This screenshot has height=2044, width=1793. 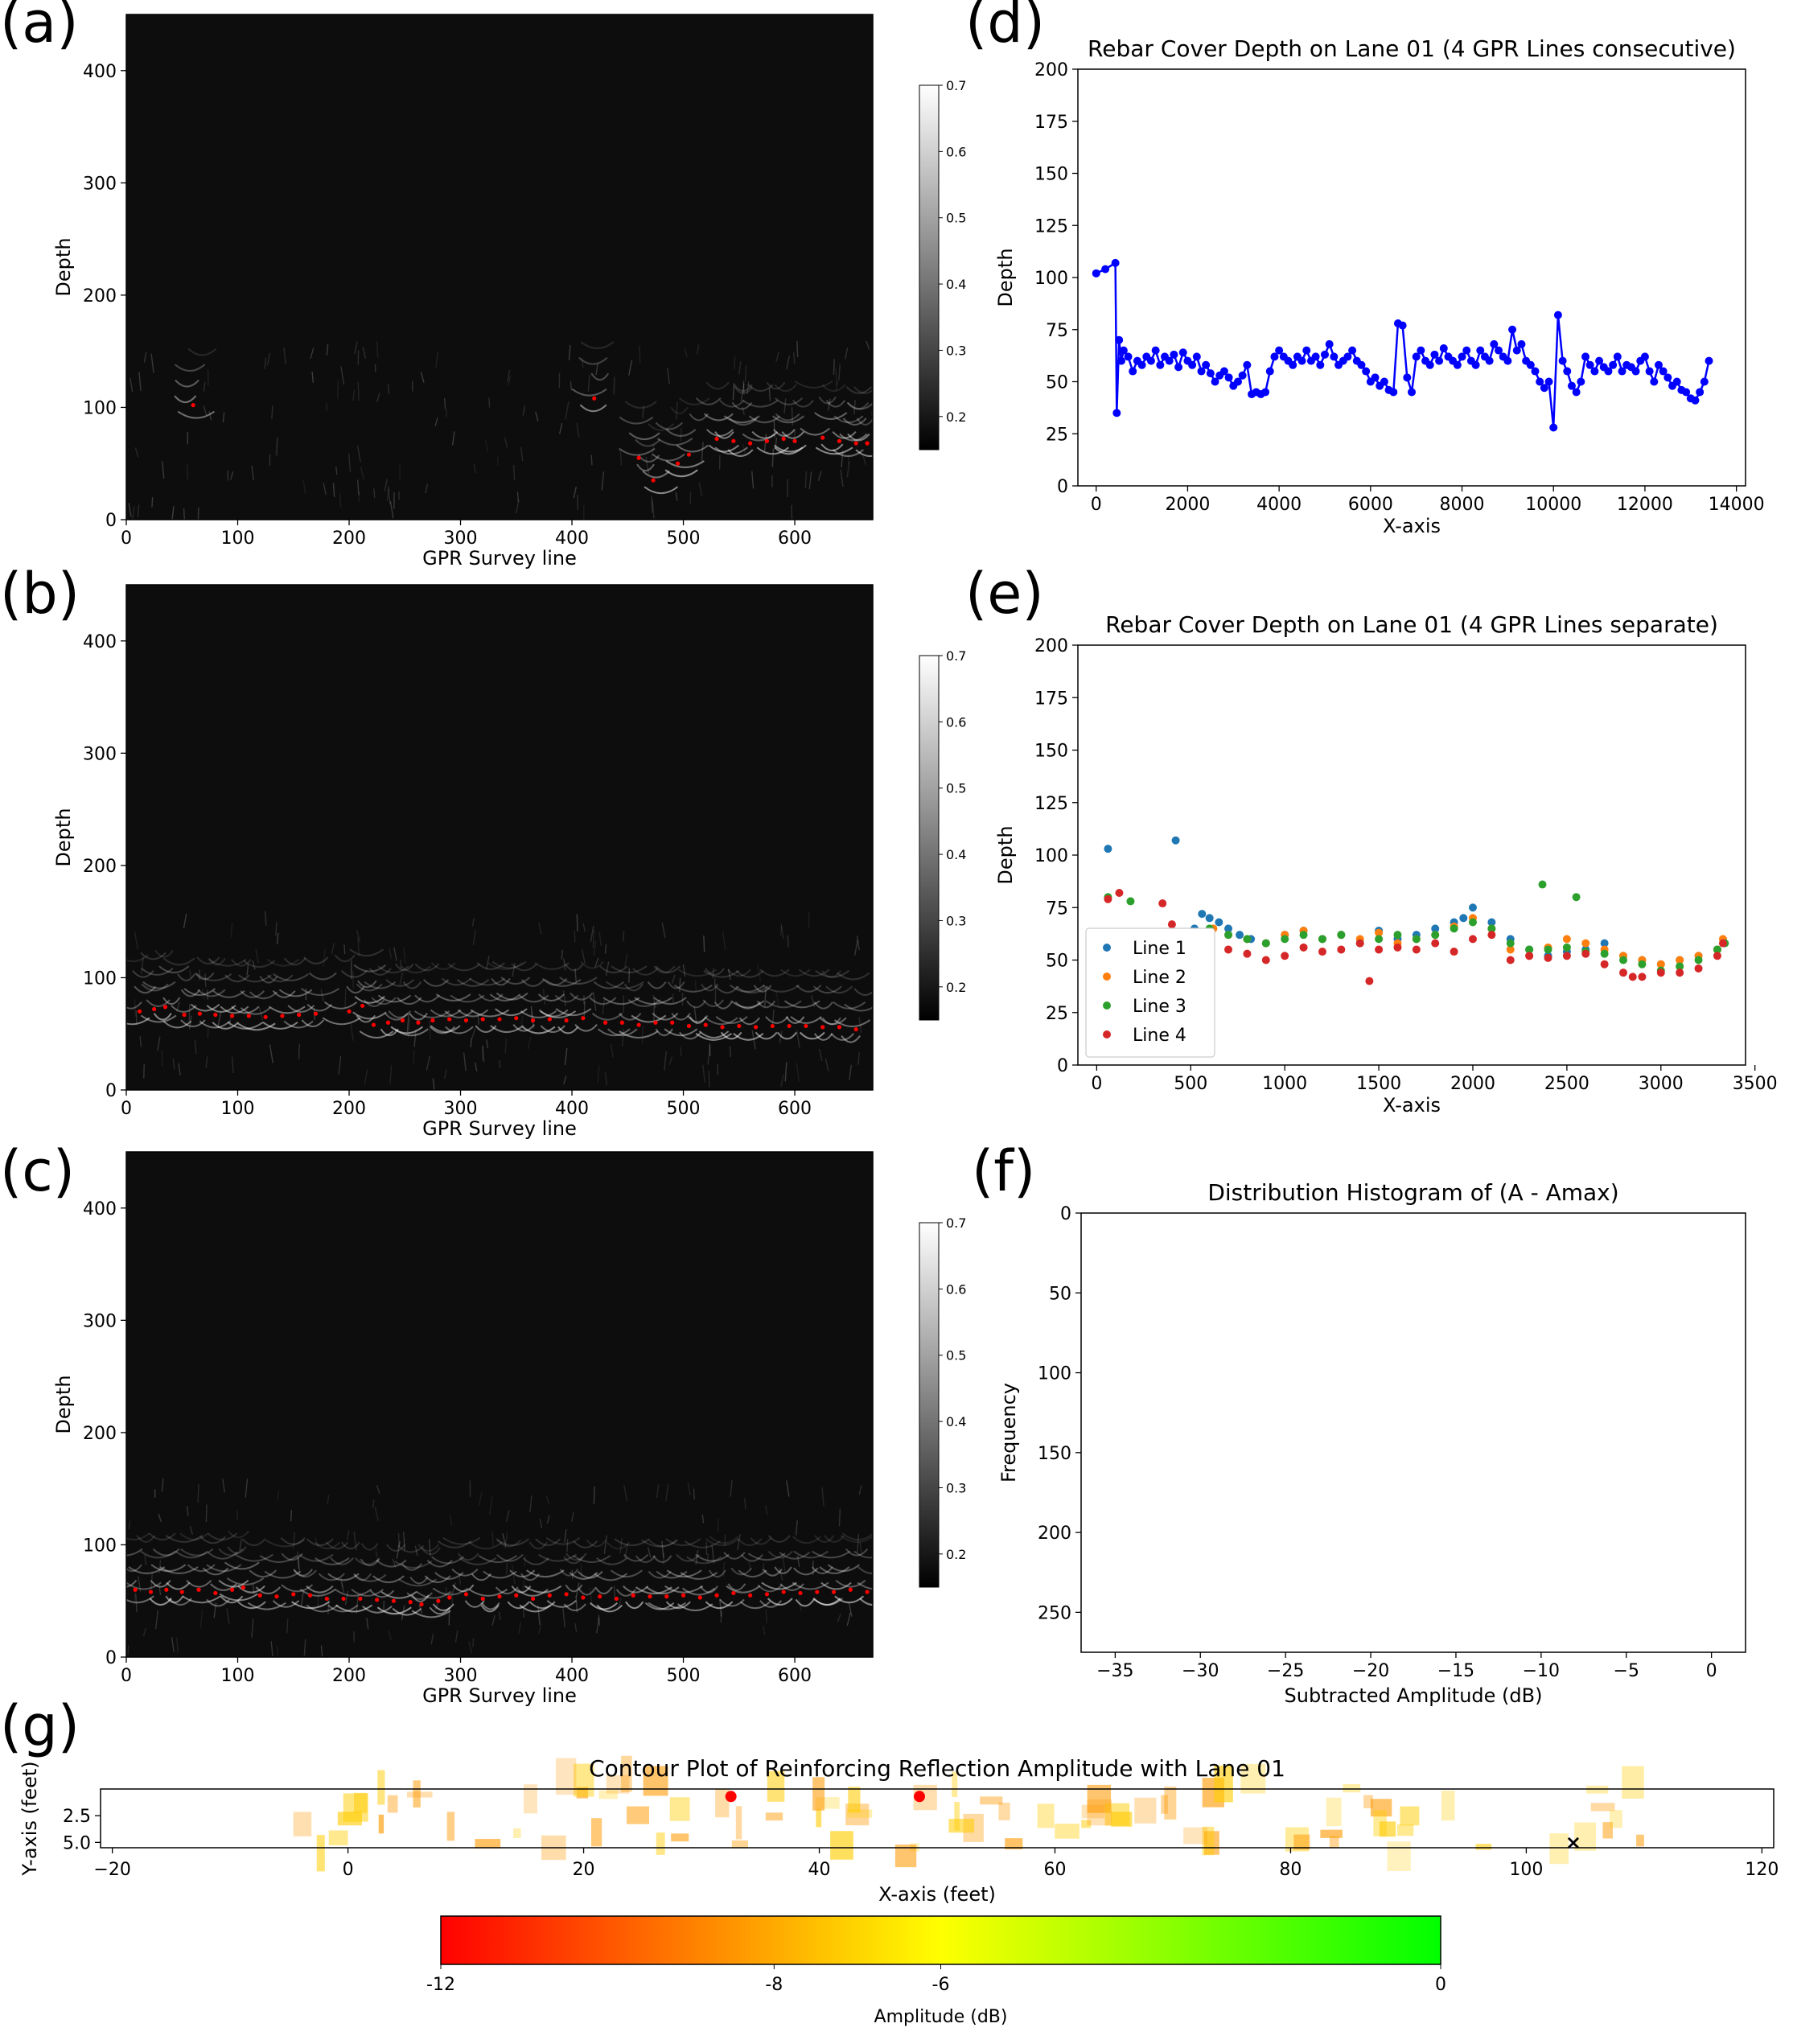 What do you see at coordinates (349, 1676) in the screenshot?
I see `x-tick-label: 200` at bounding box center [349, 1676].